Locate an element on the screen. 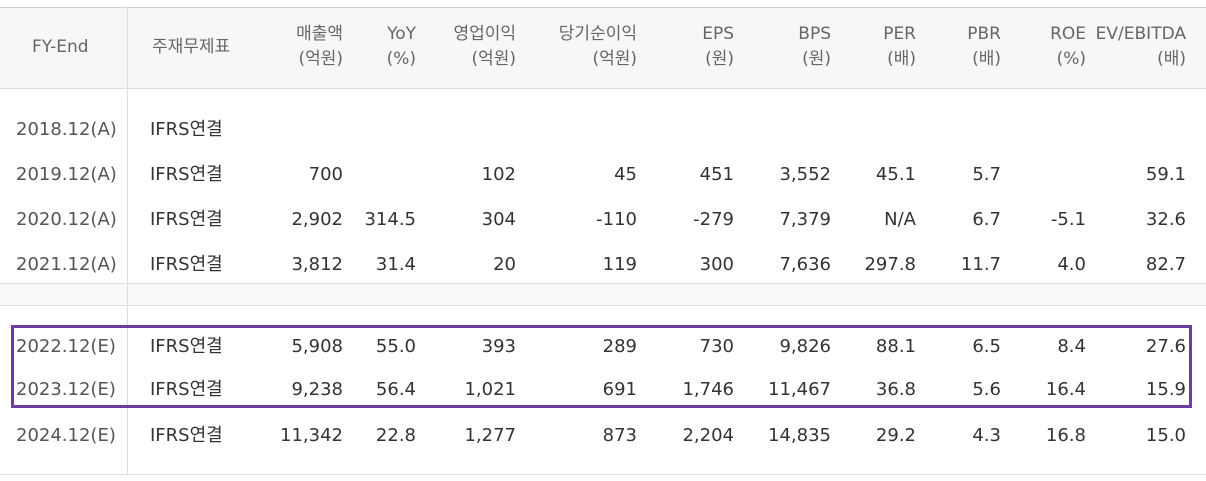  pbr-cell: 5.6 is located at coordinates (986, 389).